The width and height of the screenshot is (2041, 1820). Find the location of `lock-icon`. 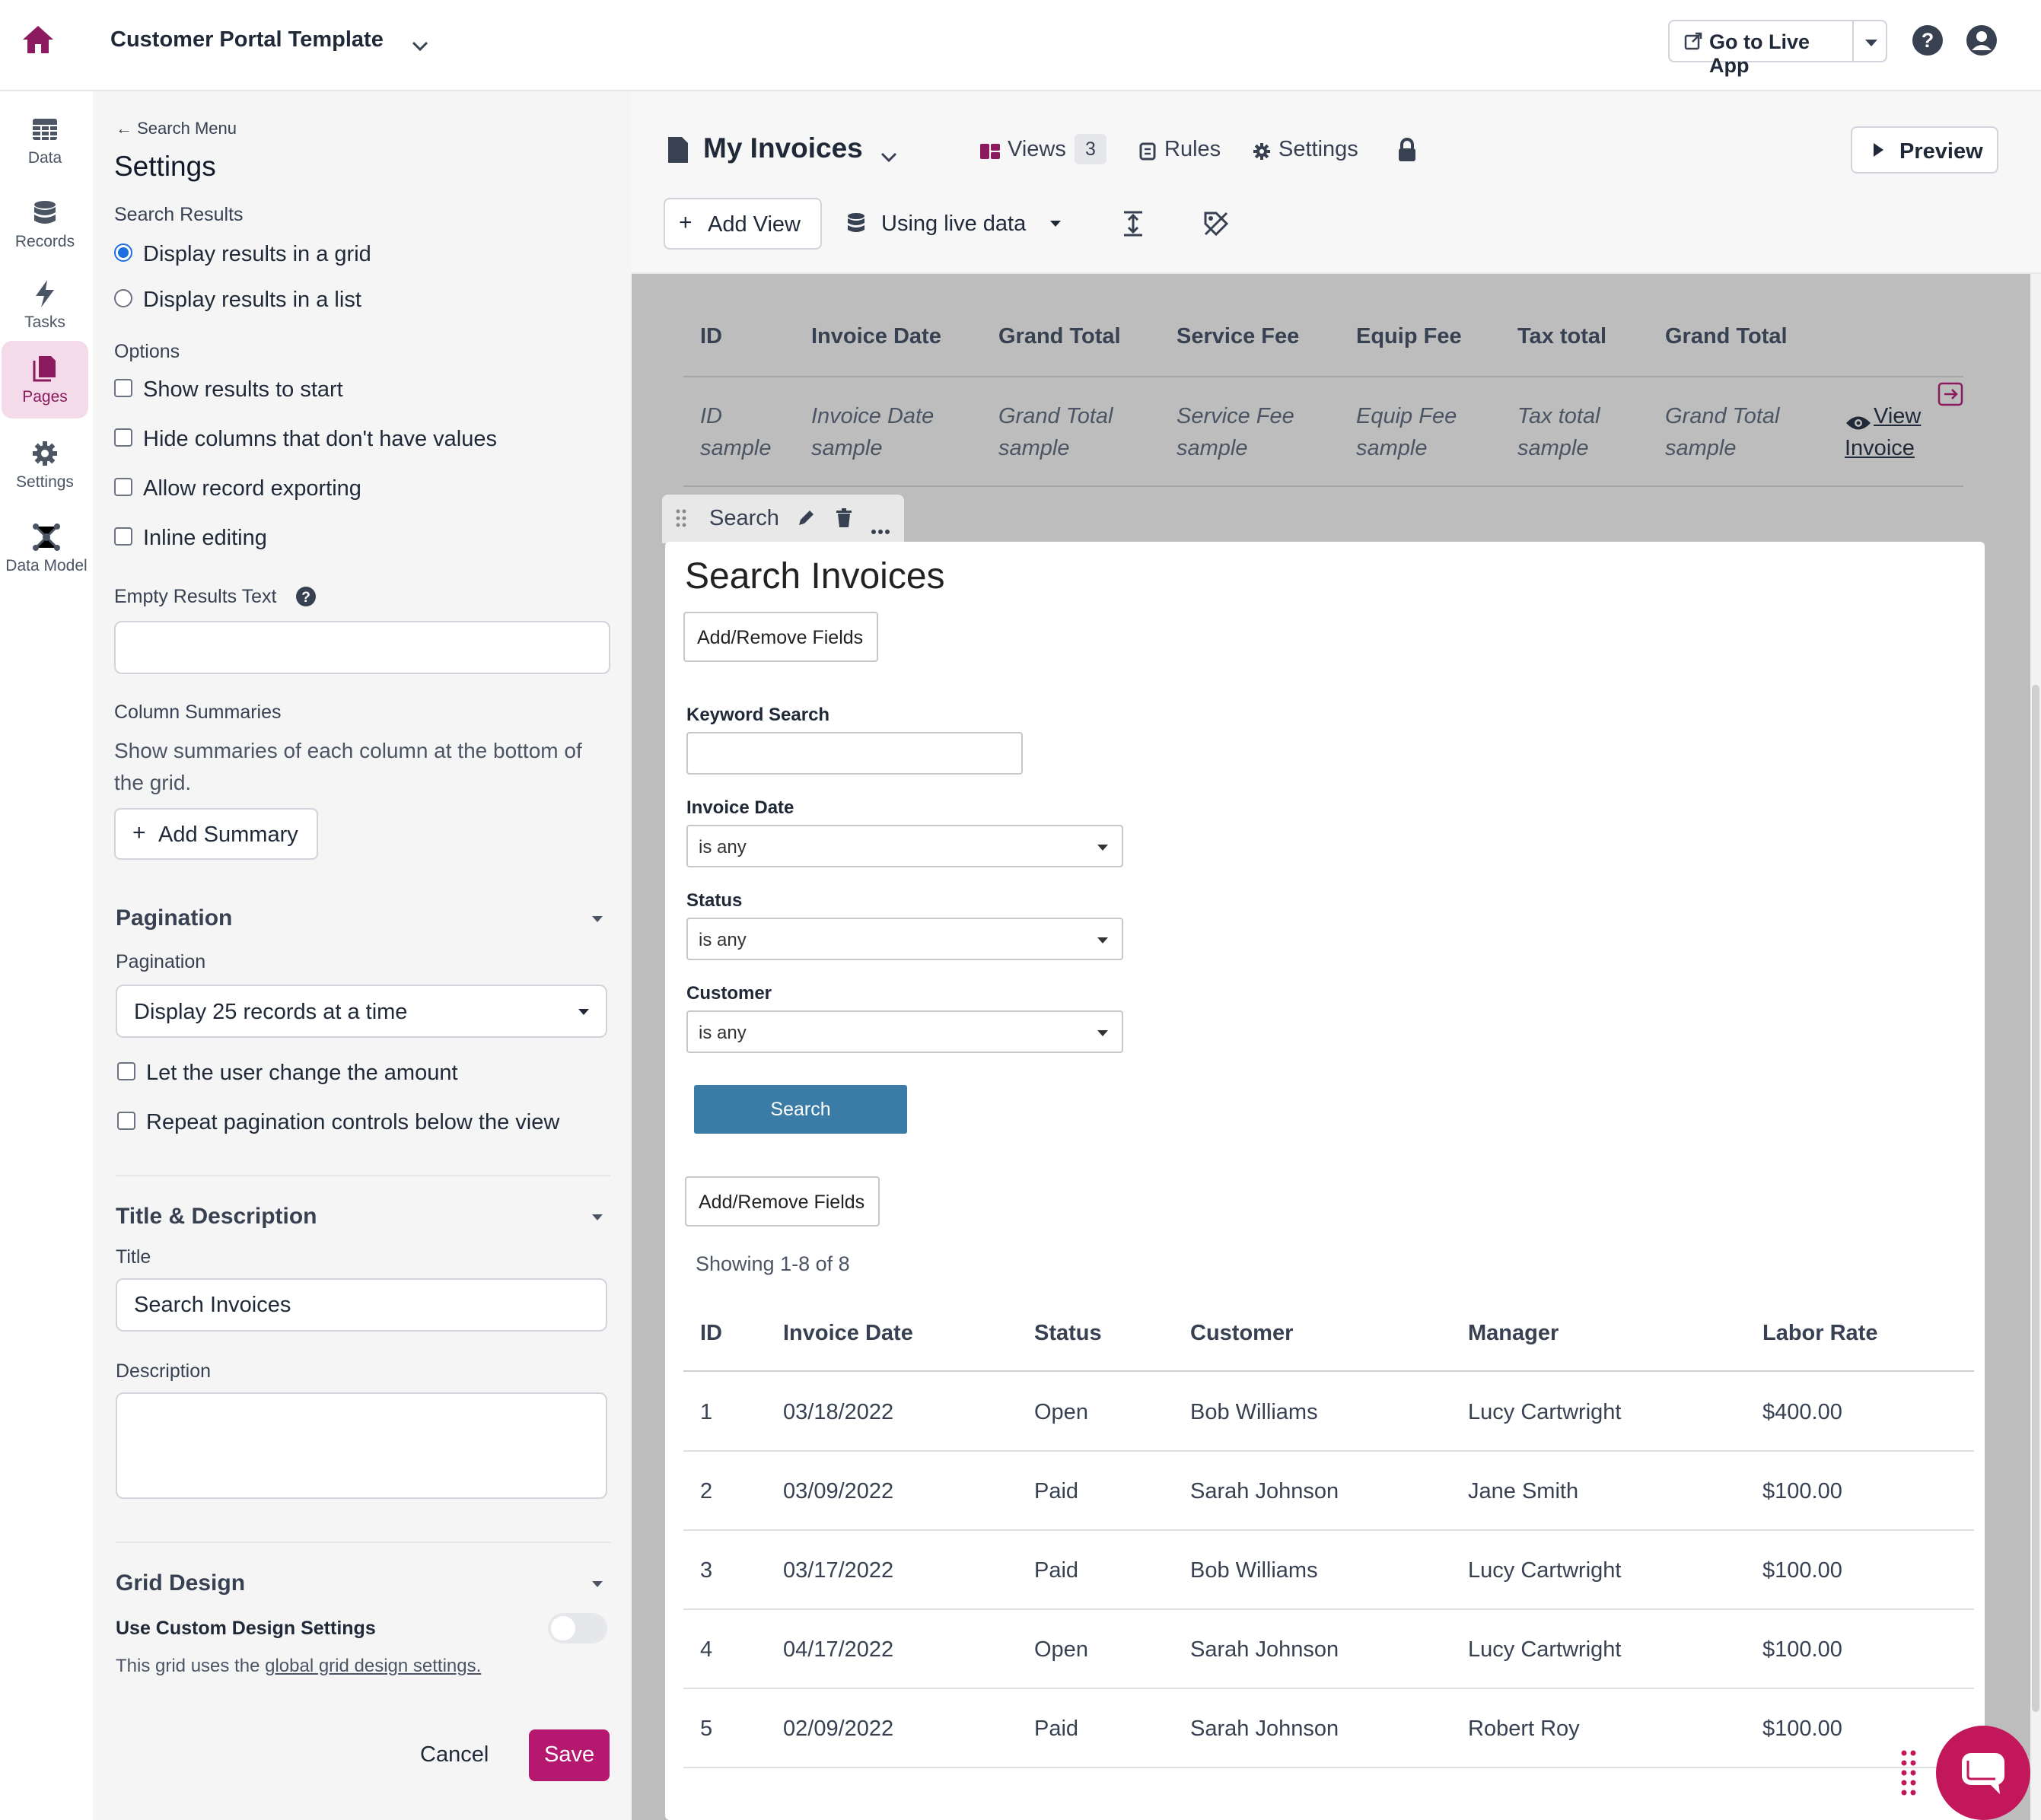

lock-icon is located at coordinates (1407, 150).